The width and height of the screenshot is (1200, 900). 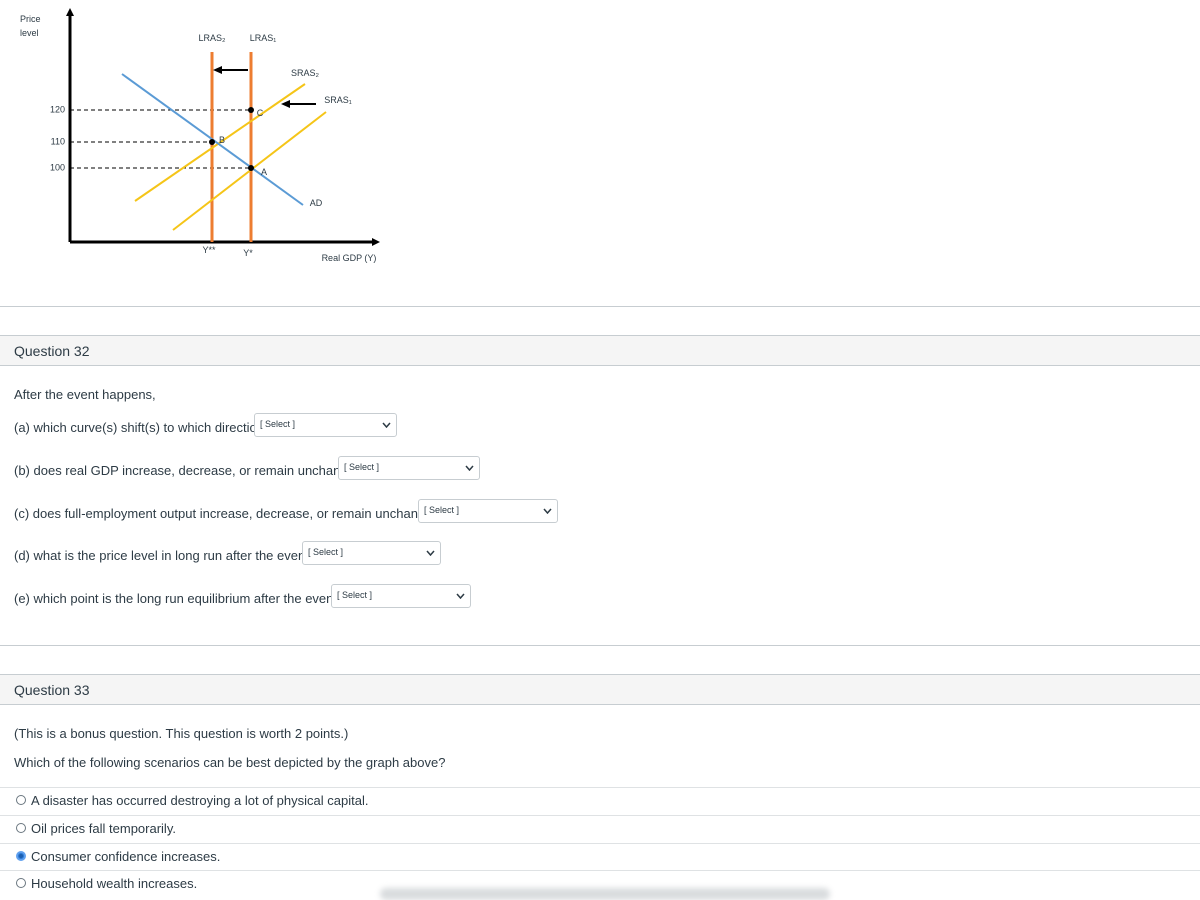 What do you see at coordinates (263, 38) in the screenshot?
I see `curve-label: LRAS₁` at bounding box center [263, 38].